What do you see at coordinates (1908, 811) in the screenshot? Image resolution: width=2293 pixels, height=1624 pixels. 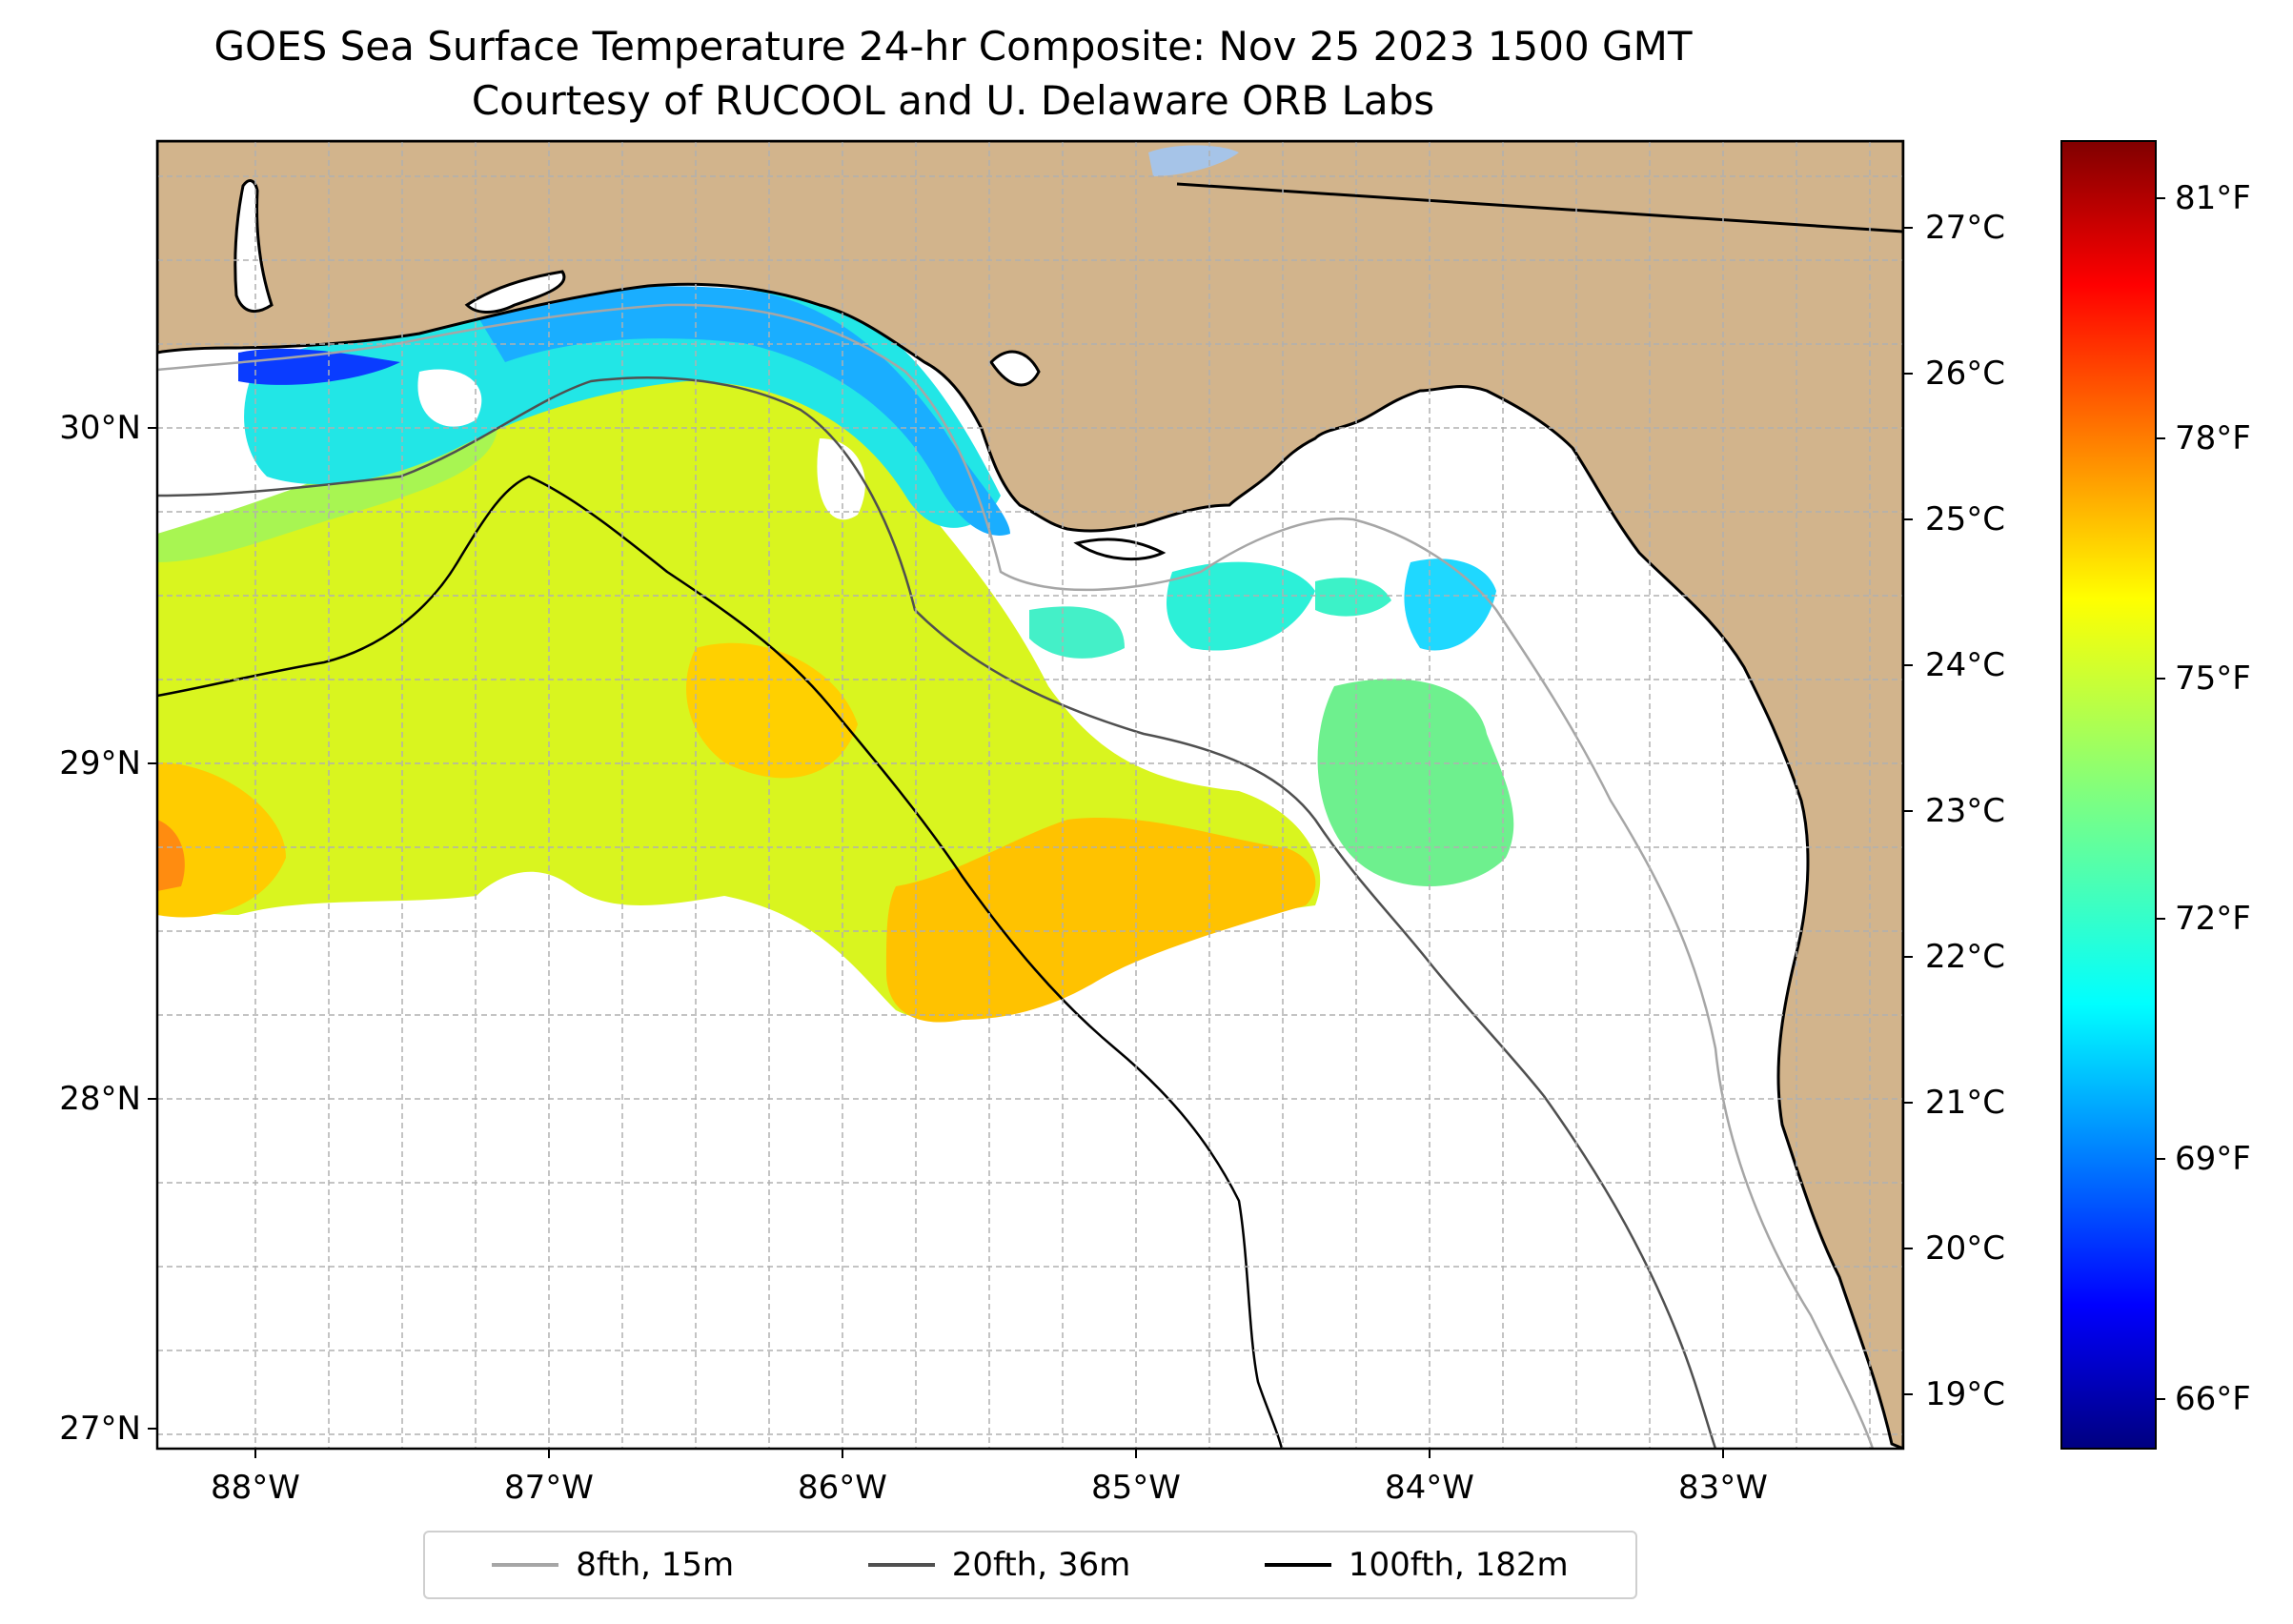 I see `celsius-ticks` at bounding box center [1908, 811].